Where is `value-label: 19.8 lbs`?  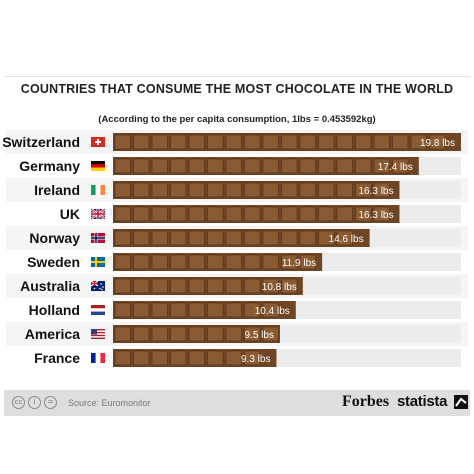 value-label: 19.8 lbs is located at coordinates (437, 143).